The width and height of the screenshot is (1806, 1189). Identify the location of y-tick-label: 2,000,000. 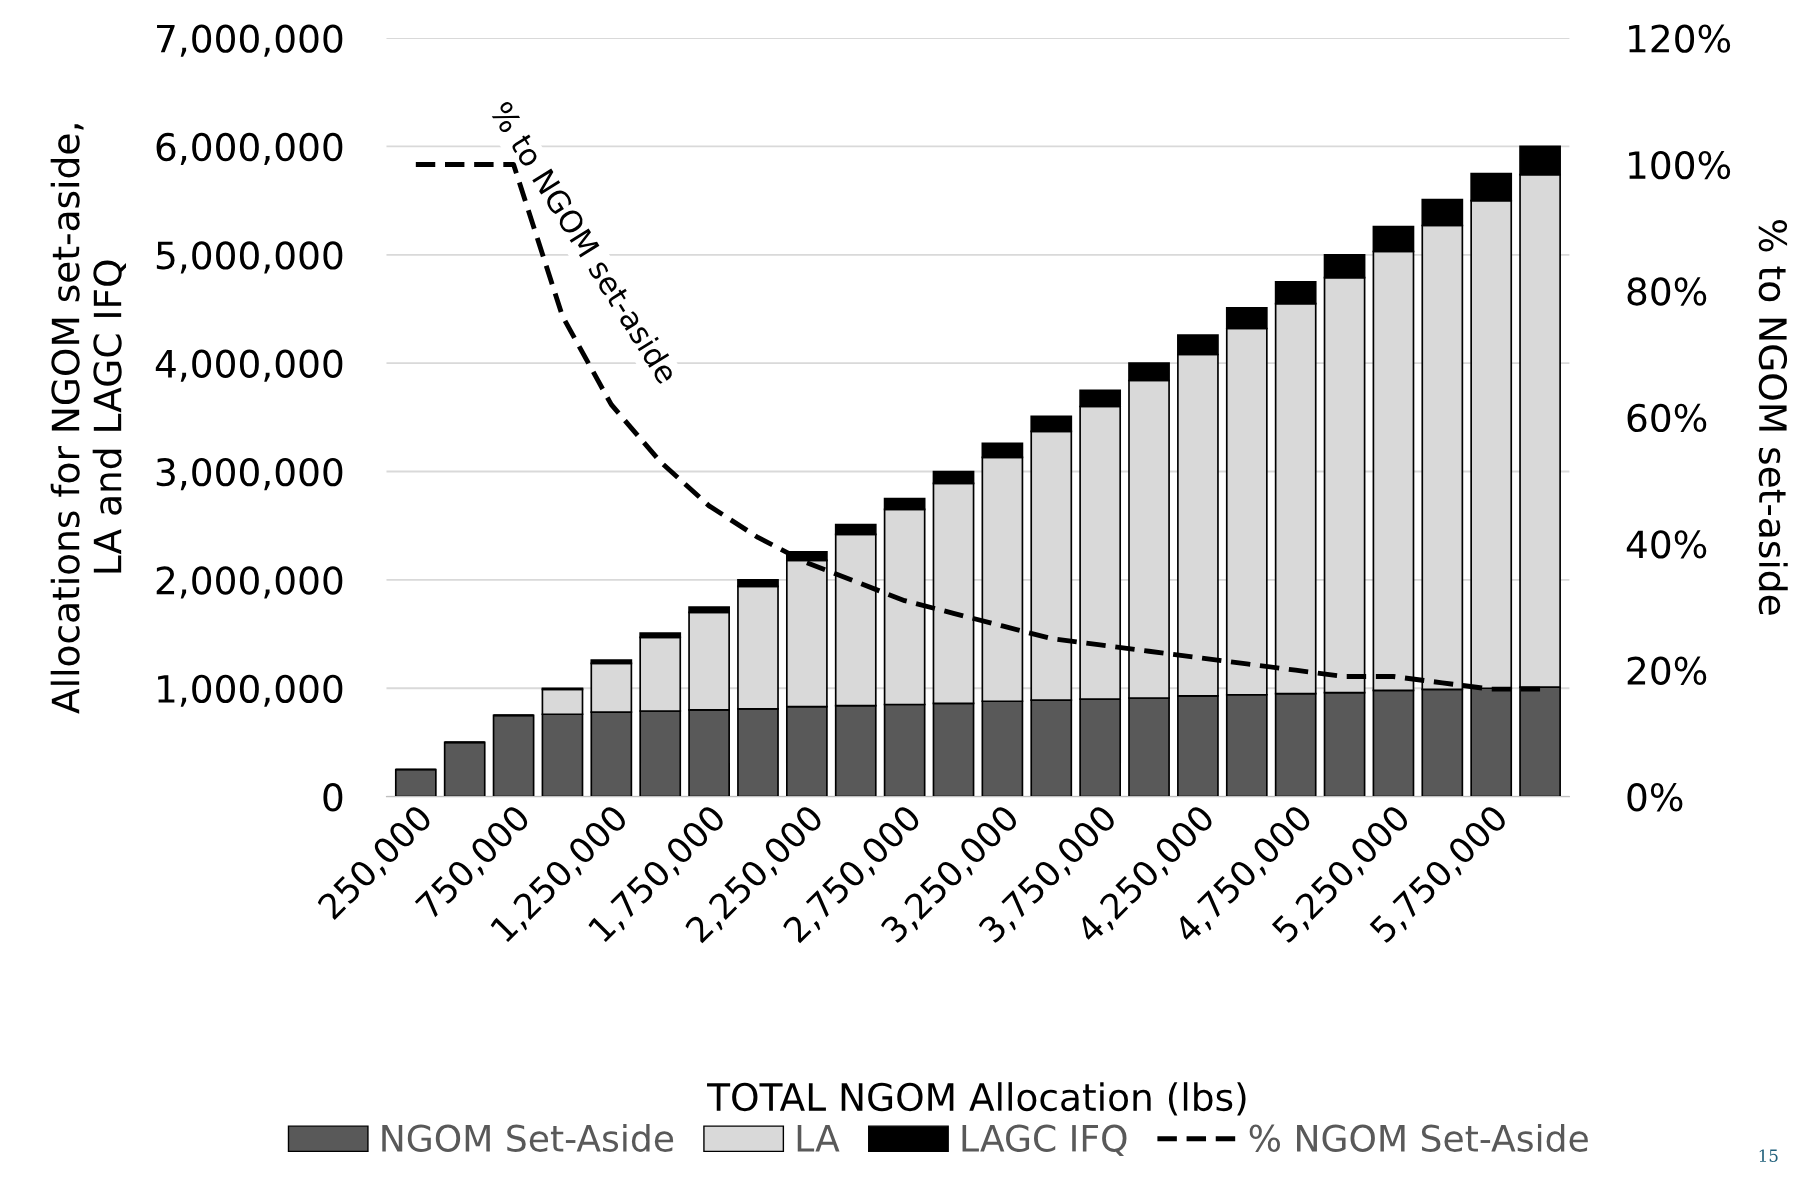
(249, 582).